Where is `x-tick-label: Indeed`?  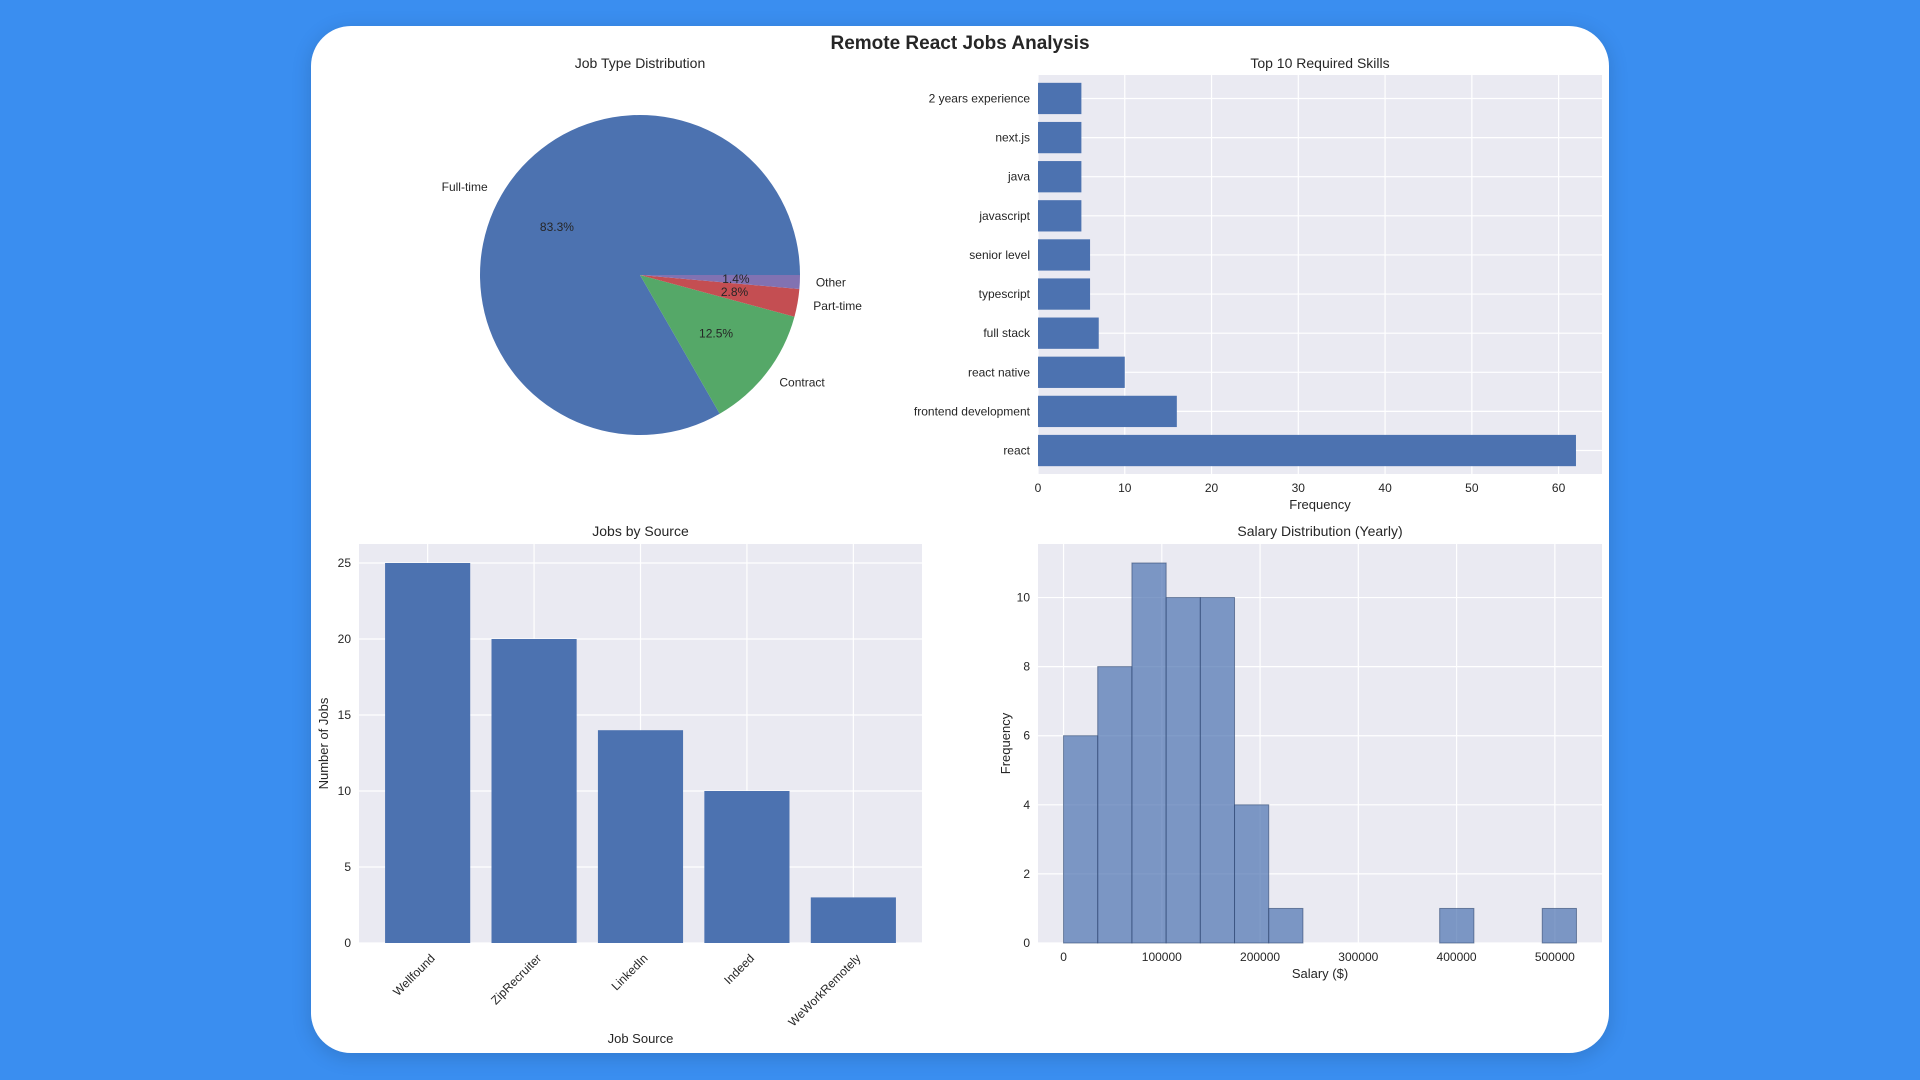
x-tick-label: Indeed is located at coordinates (739, 969).